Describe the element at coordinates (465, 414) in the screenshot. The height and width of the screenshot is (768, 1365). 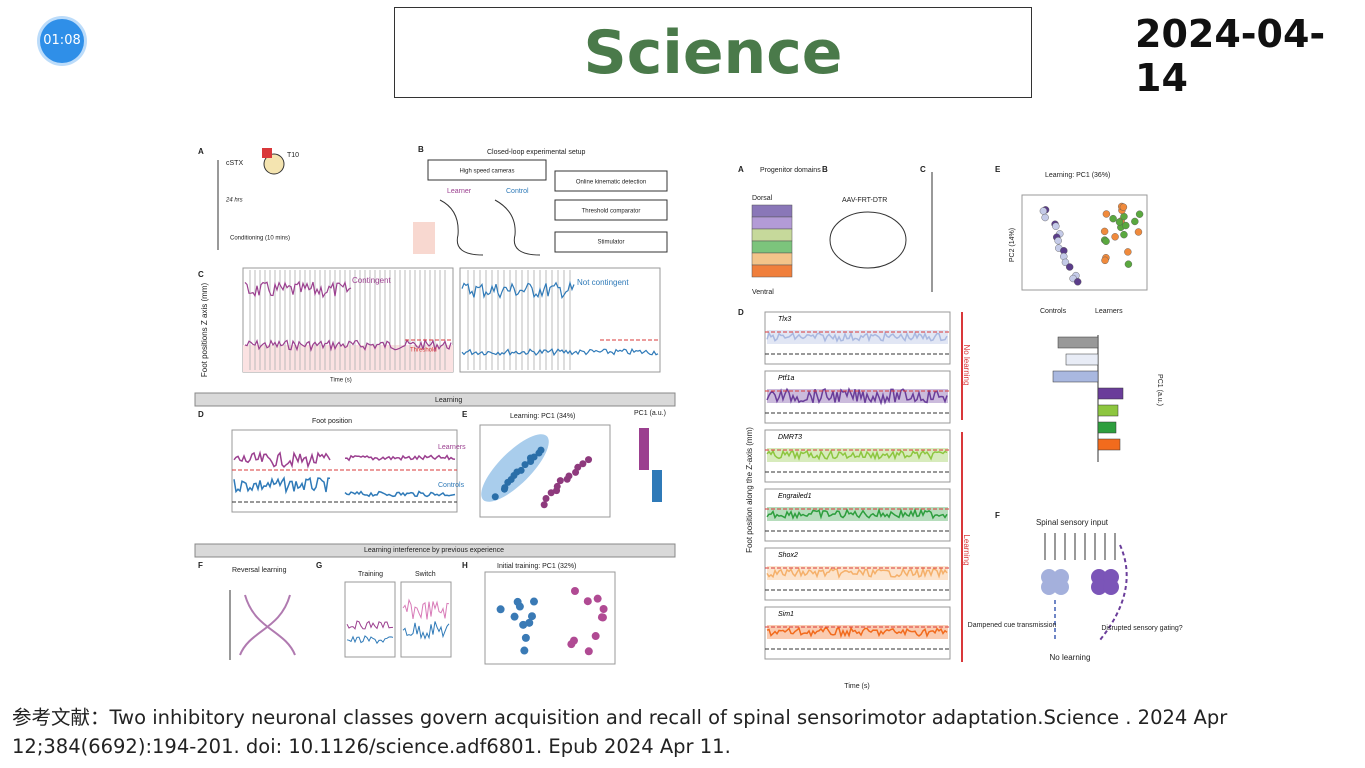
I see `figure-label: E` at that location.